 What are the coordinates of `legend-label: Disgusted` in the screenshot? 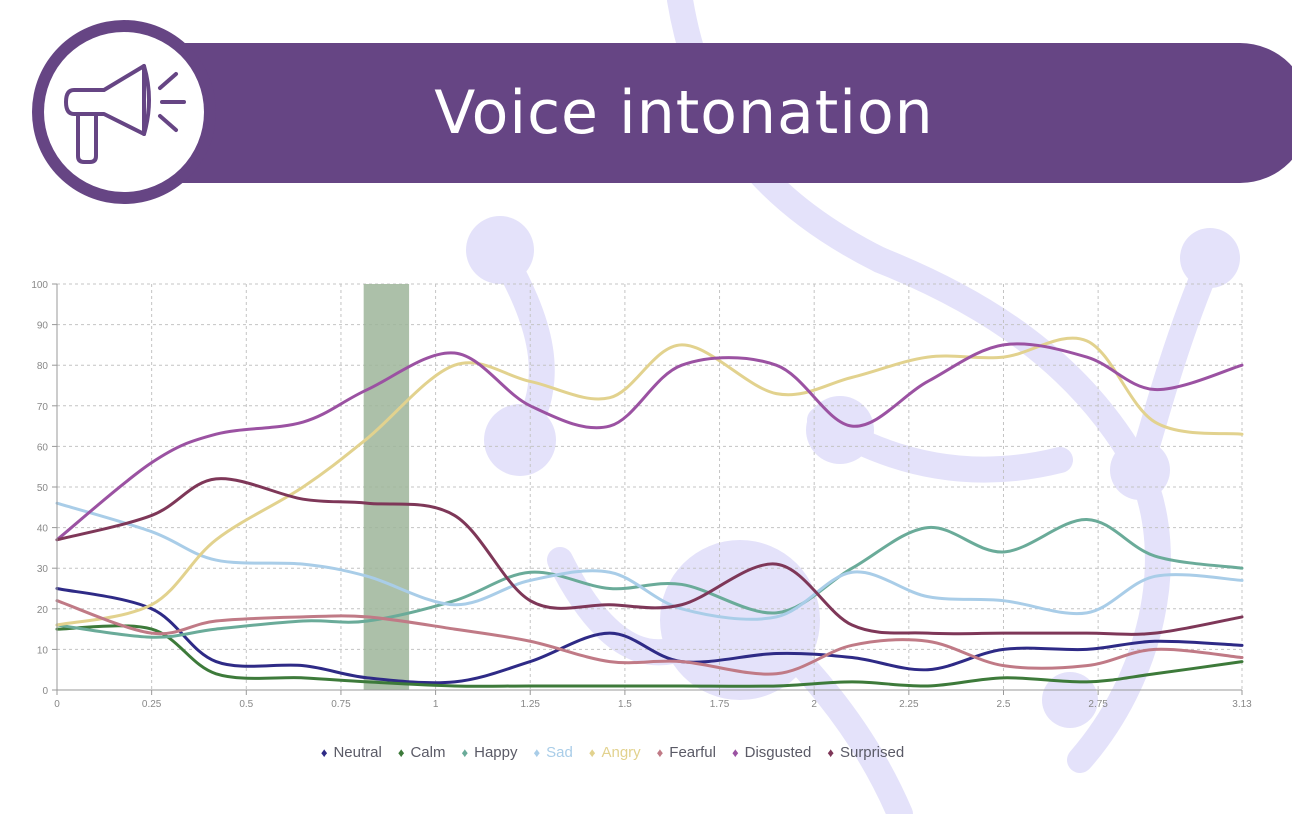 It's located at (778, 752).